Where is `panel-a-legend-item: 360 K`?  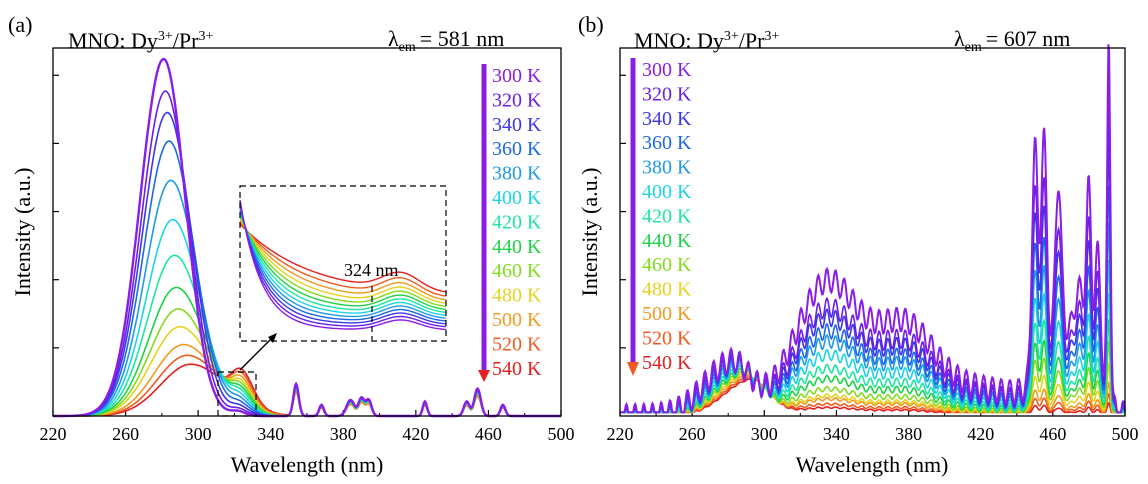 panel-a-legend-item: 360 K is located at coordinates (517, 149).